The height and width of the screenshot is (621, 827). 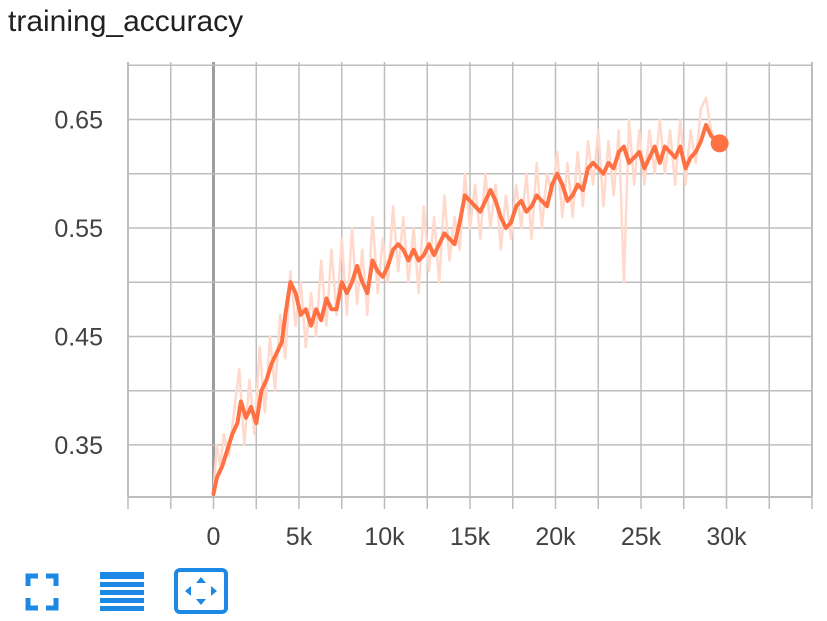 I want to click on x-tick-label: 20k, so click(x=555, y=537).